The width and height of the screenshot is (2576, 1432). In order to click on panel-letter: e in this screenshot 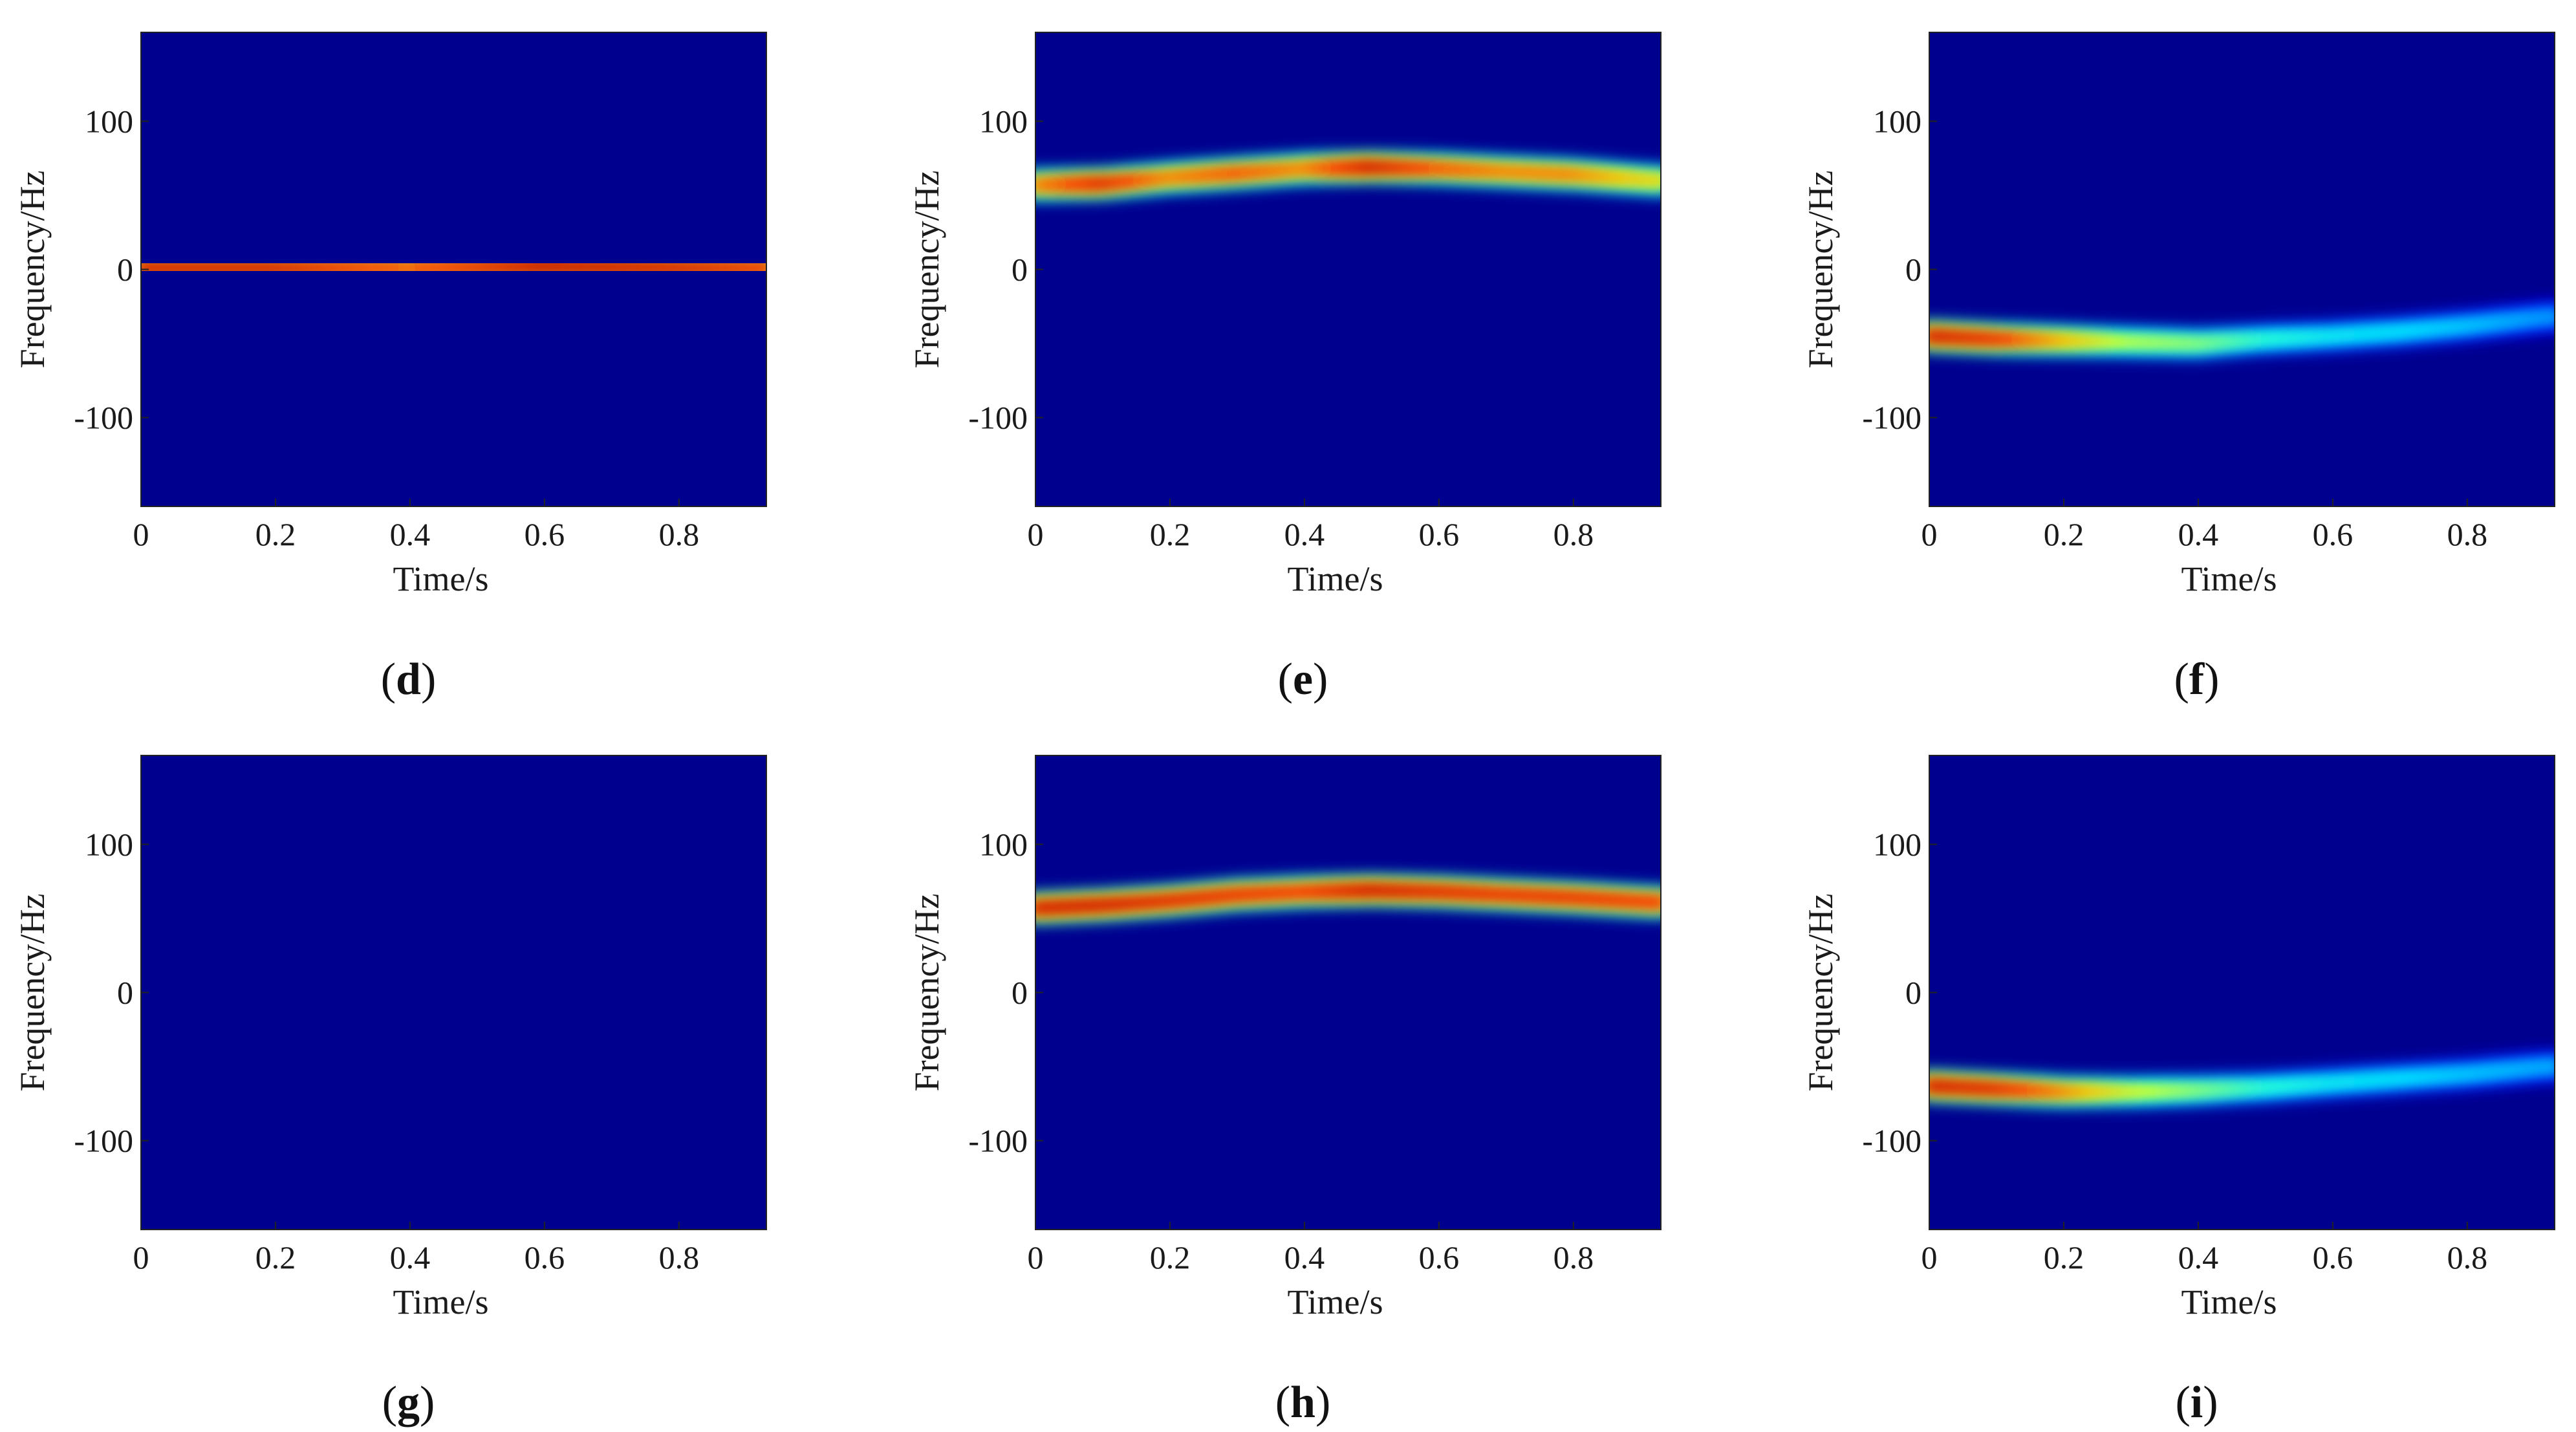, I will do `click(1303, 680)`.